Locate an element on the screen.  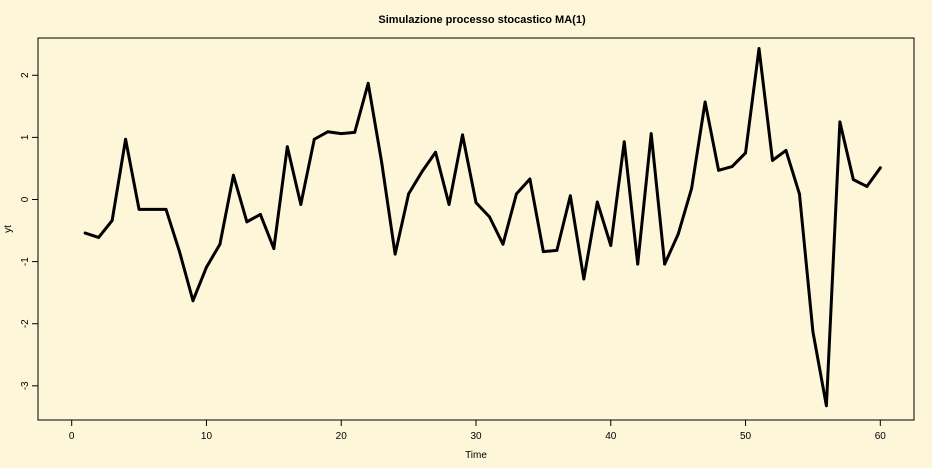
x-tick-label: 10 is located at coordinates (207, 436).